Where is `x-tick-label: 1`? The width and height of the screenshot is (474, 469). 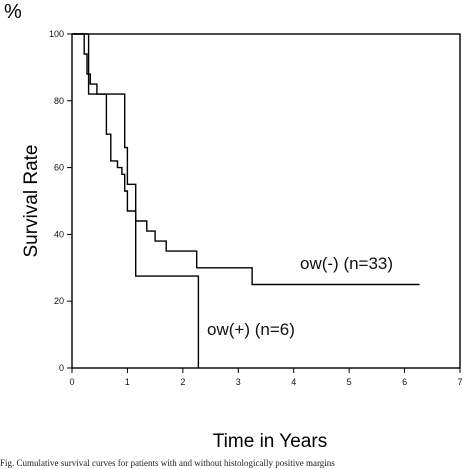
x-tick-label: 1 is located at coordinates (127, 382).